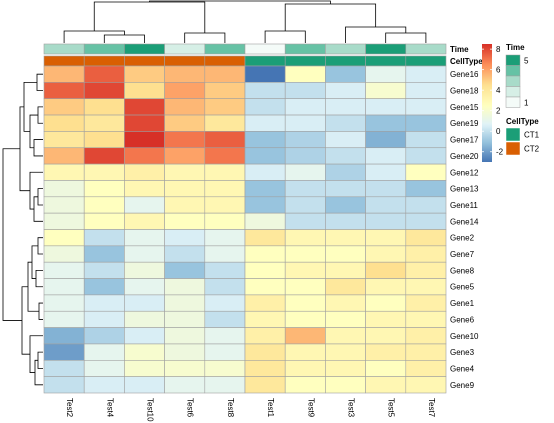 The image size is (554, 423). Describe the element at coordinates (464, 189) in the screenshot. I see `row-label: Gene13` at that location.